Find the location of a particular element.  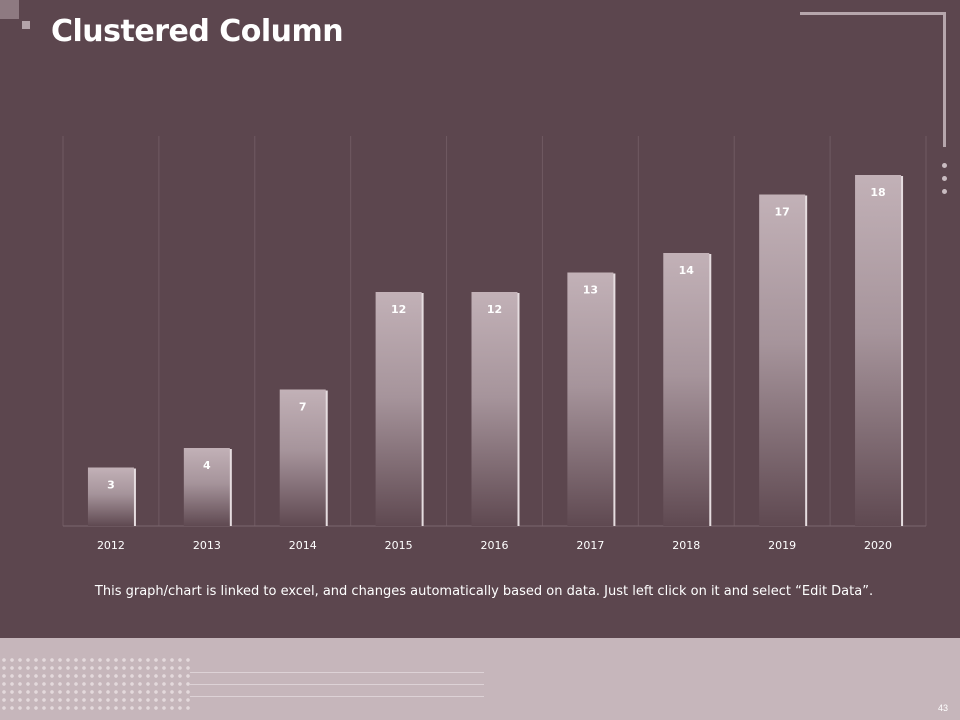

x-tick-label: 2015 is located at coordinates (399, 545).